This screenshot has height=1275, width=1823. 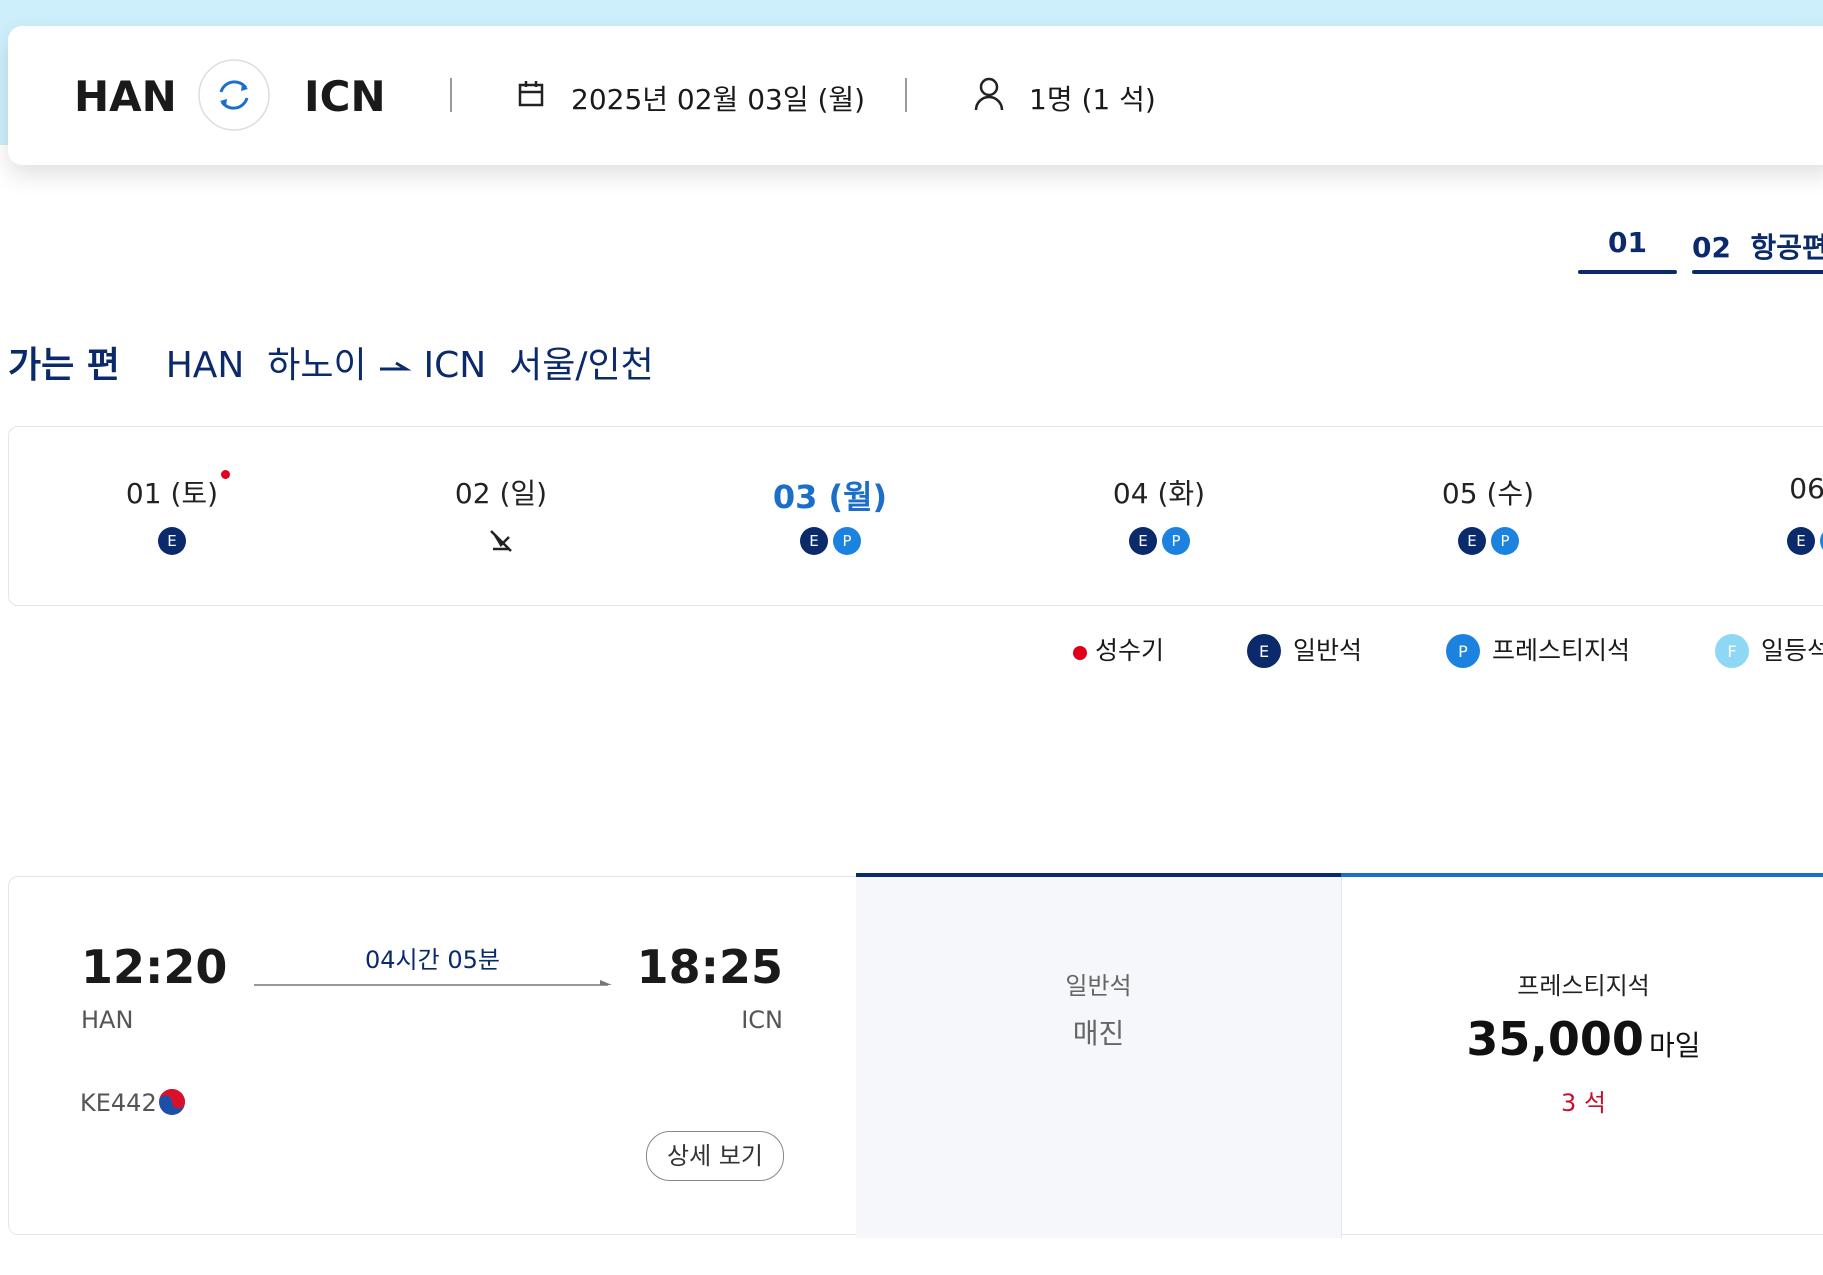 I want to click on fare-status: 매진, so click(x=1098, y=1033).